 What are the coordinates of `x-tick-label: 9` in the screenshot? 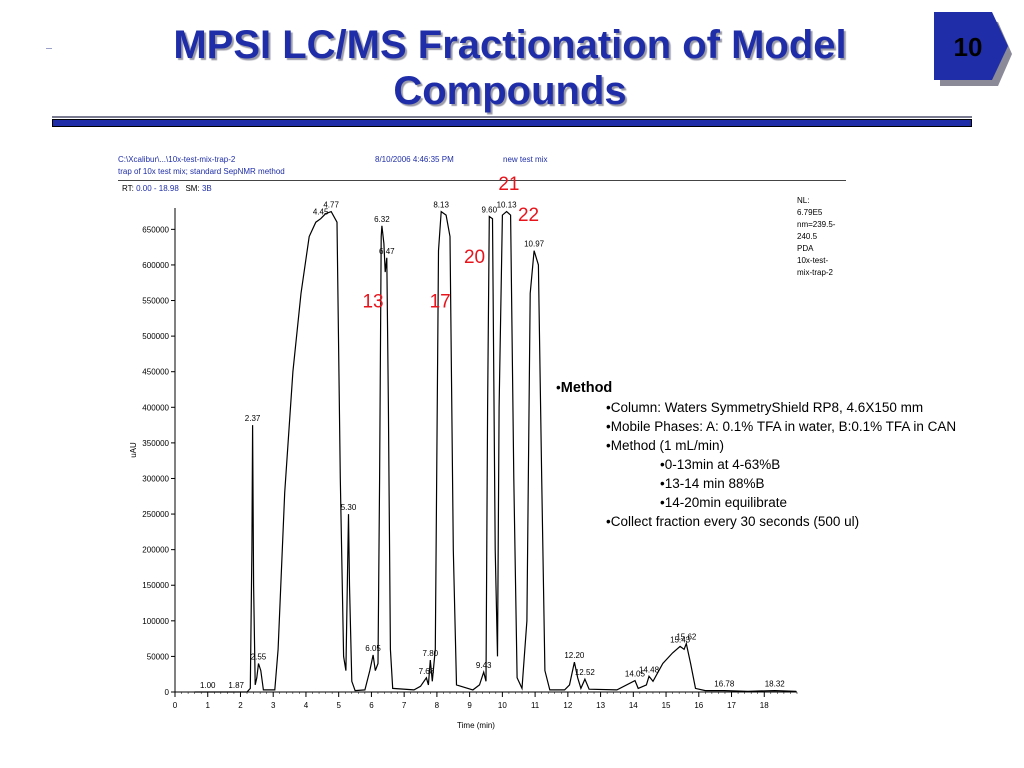 It's located at (469, 705).